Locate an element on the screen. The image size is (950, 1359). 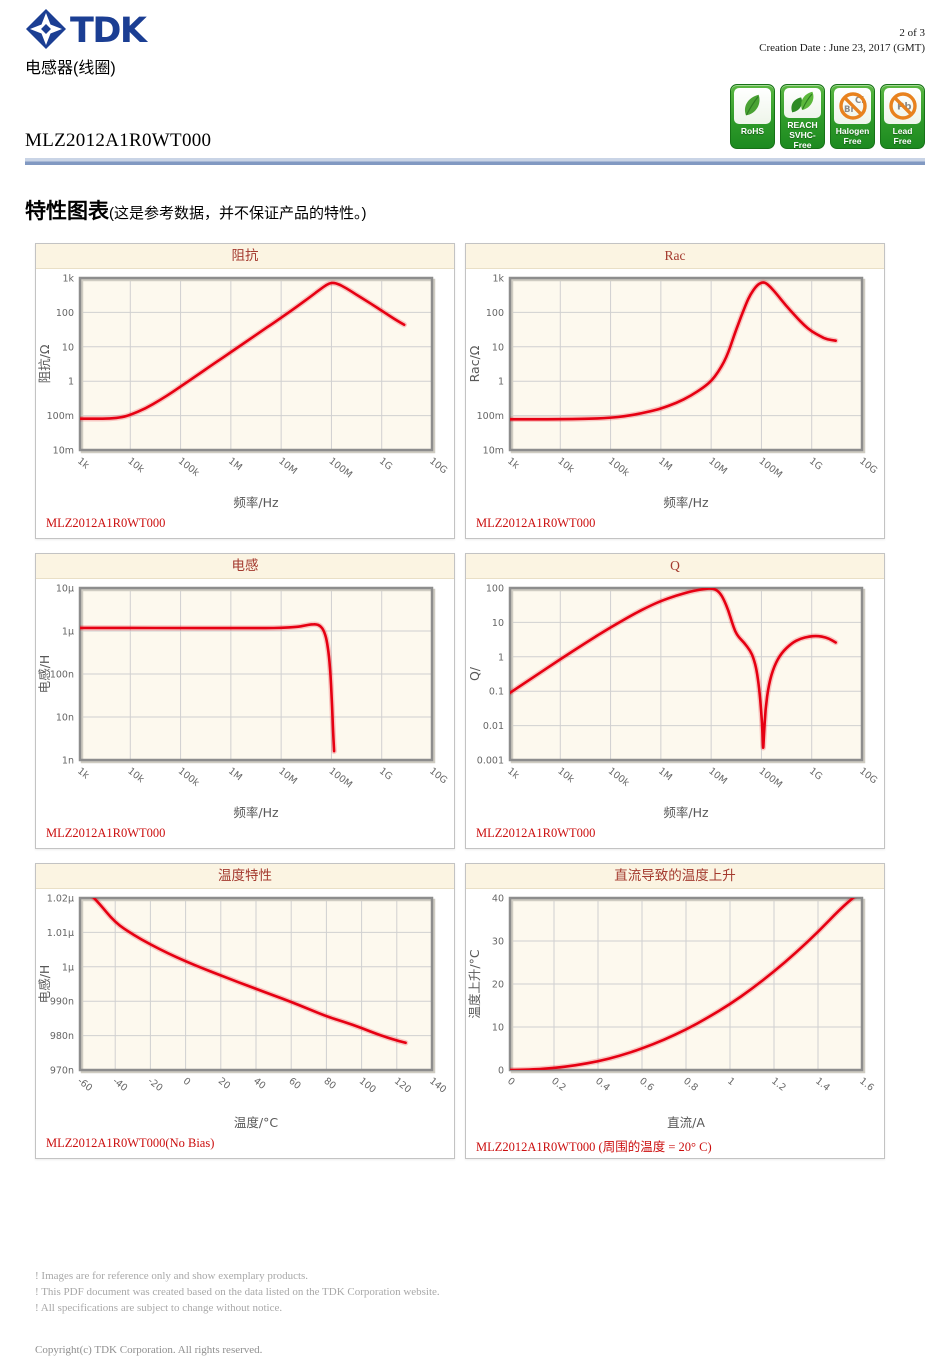
svg-text: 60 is located at coordinates (294, 1084).